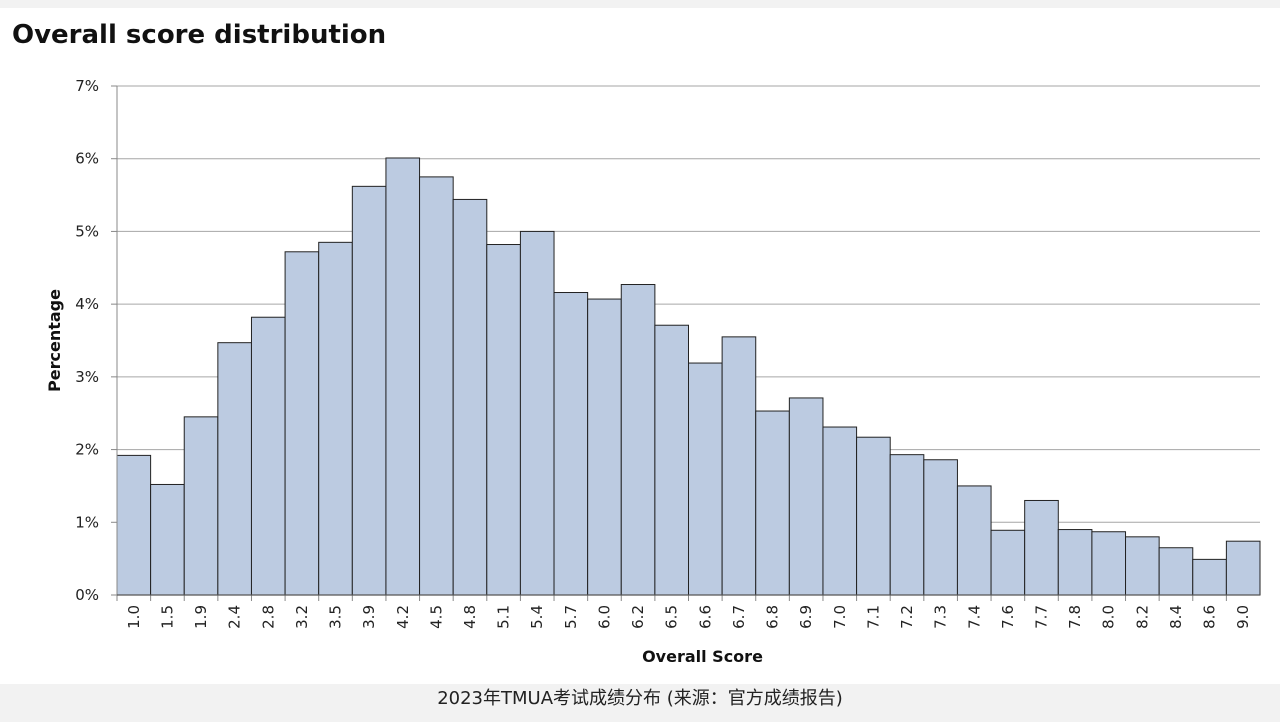 Image resolution: width=1280 pixels, height=722 pixels. Describe the element at coordinates (1243, 617) in the screenshot. I see `x-tick-label: 9.0` at that location.